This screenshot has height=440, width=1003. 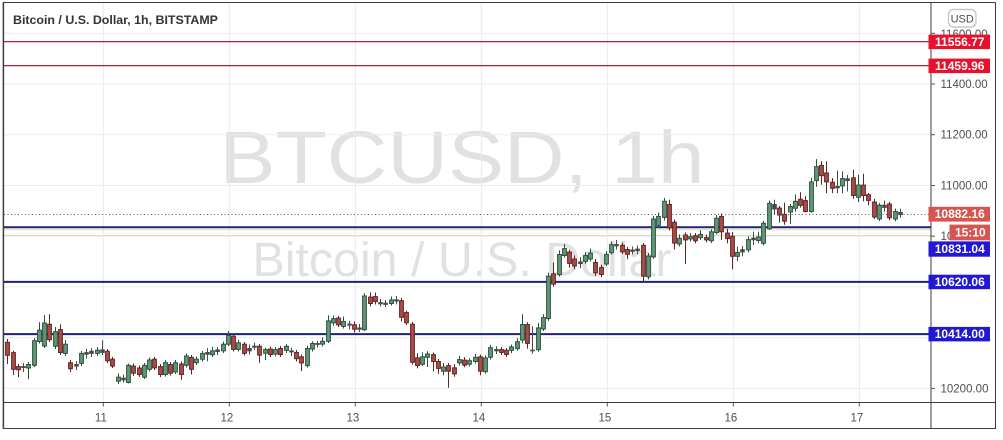 What do you see at coordinates (462, 157) in the screenshot?
I see `svg-text: BTCUSD, 1h` at bounding box center [462, 157].